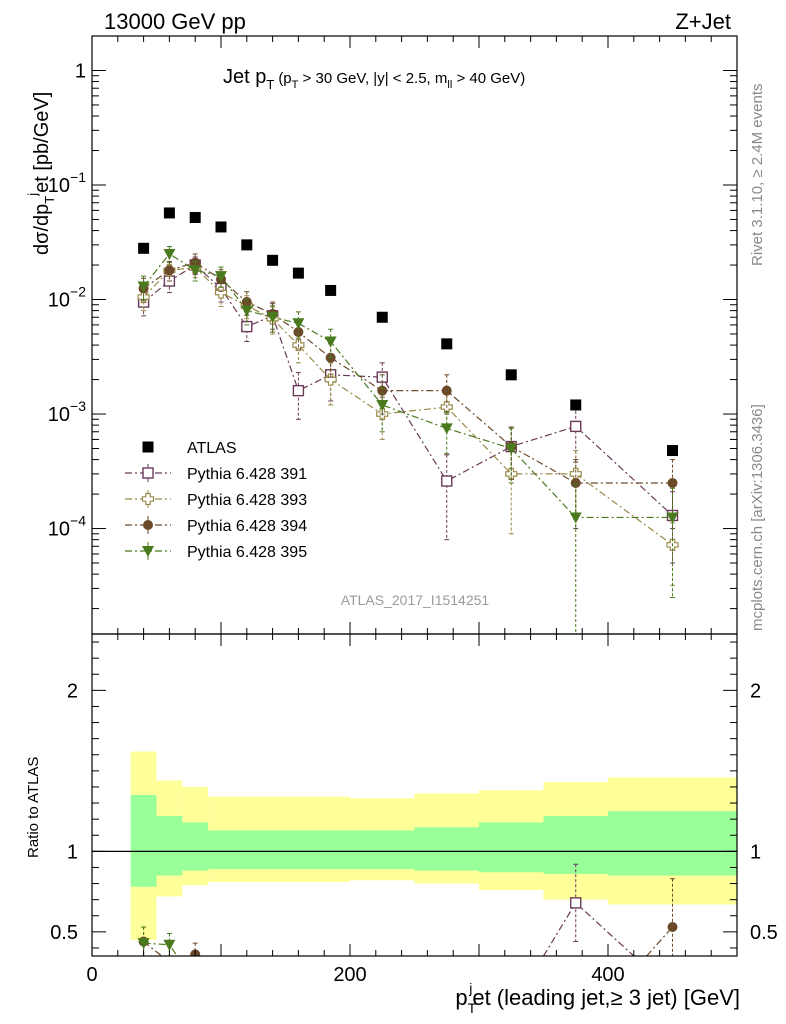 Image resolution: width=786 pixels, height=1024 pixels. I want to click on title-cuts-b: > 30 GeV, |y| < 2.5, m, so click(372, 78).